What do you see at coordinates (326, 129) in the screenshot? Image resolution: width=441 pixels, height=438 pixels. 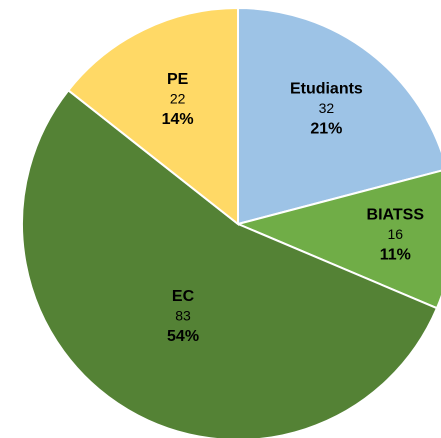 I see `slice-percent: 21%` at bounding box center [326, 129].